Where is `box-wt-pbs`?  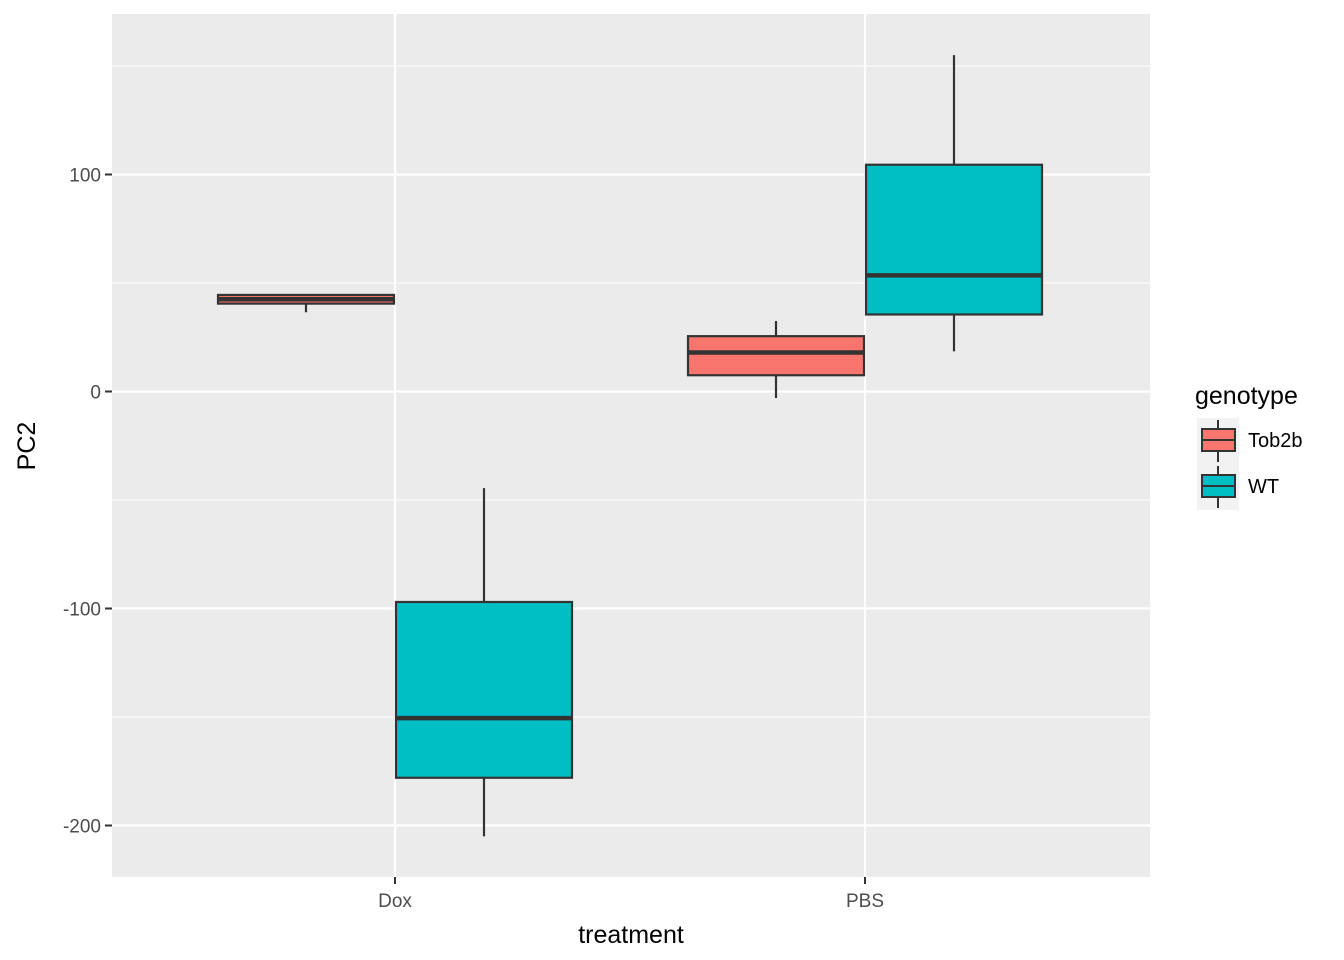
box-wt-pbs is located at coordinates (954, 203).